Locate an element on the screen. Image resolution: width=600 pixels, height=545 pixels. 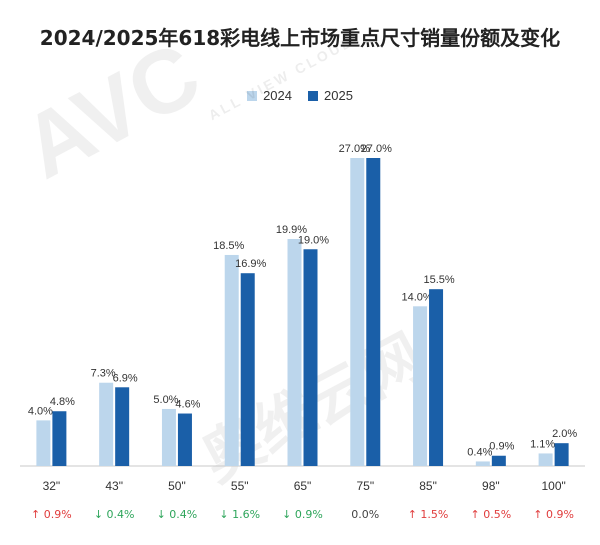
data-label-2024-1: 7.3% is located at coordinates (103, 374).